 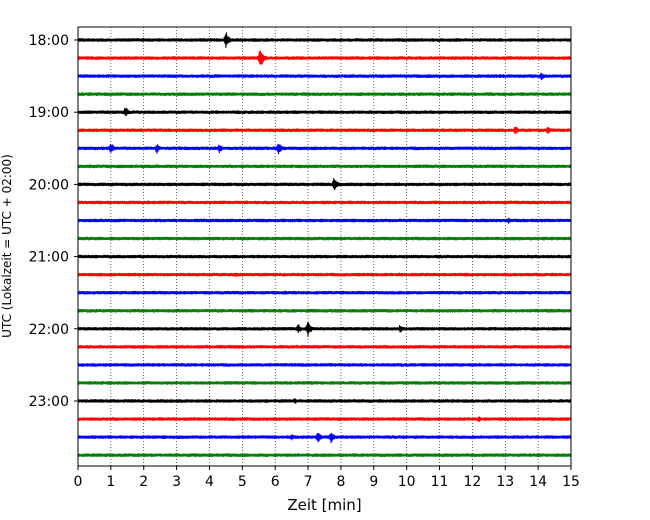 I want to click on trace-line-1930, so click(x=324, y=149).